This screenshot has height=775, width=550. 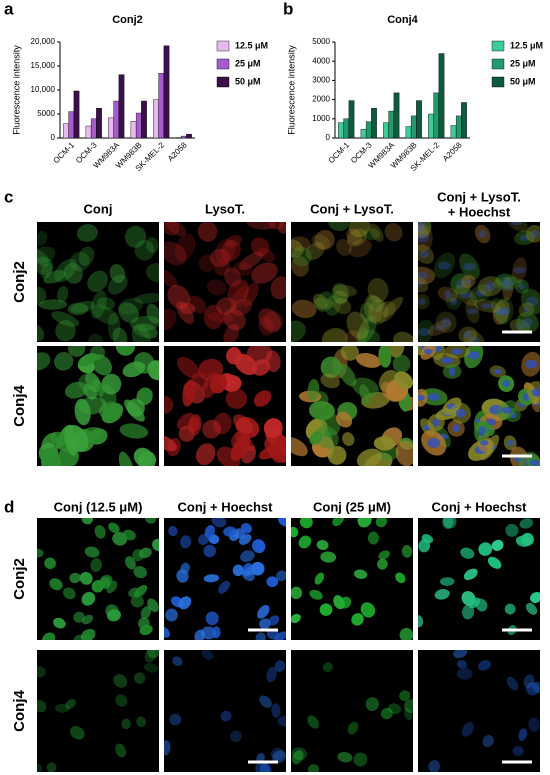 What do you see at coordinates (177, 151) in the screenshot?
I see `x-tick-label: A2058` at bounding box center [177, 151].